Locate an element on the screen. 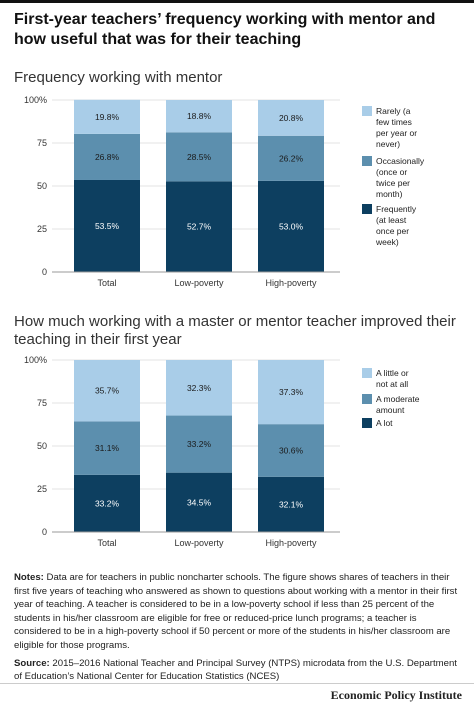  data-label: 53.0% is located at coordinates (291, 226).